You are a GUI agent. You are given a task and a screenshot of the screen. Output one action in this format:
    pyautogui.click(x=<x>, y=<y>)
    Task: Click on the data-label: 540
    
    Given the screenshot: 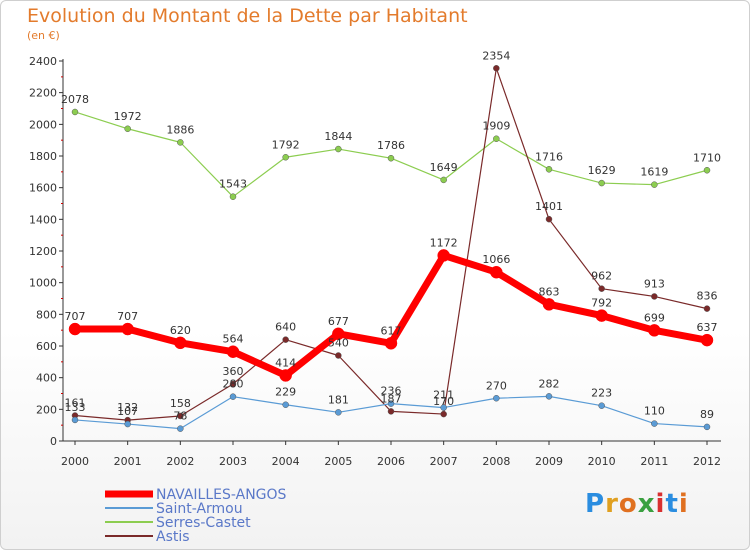 What is the action you would take?
    pyautogui.click(x=338, y=343)
    